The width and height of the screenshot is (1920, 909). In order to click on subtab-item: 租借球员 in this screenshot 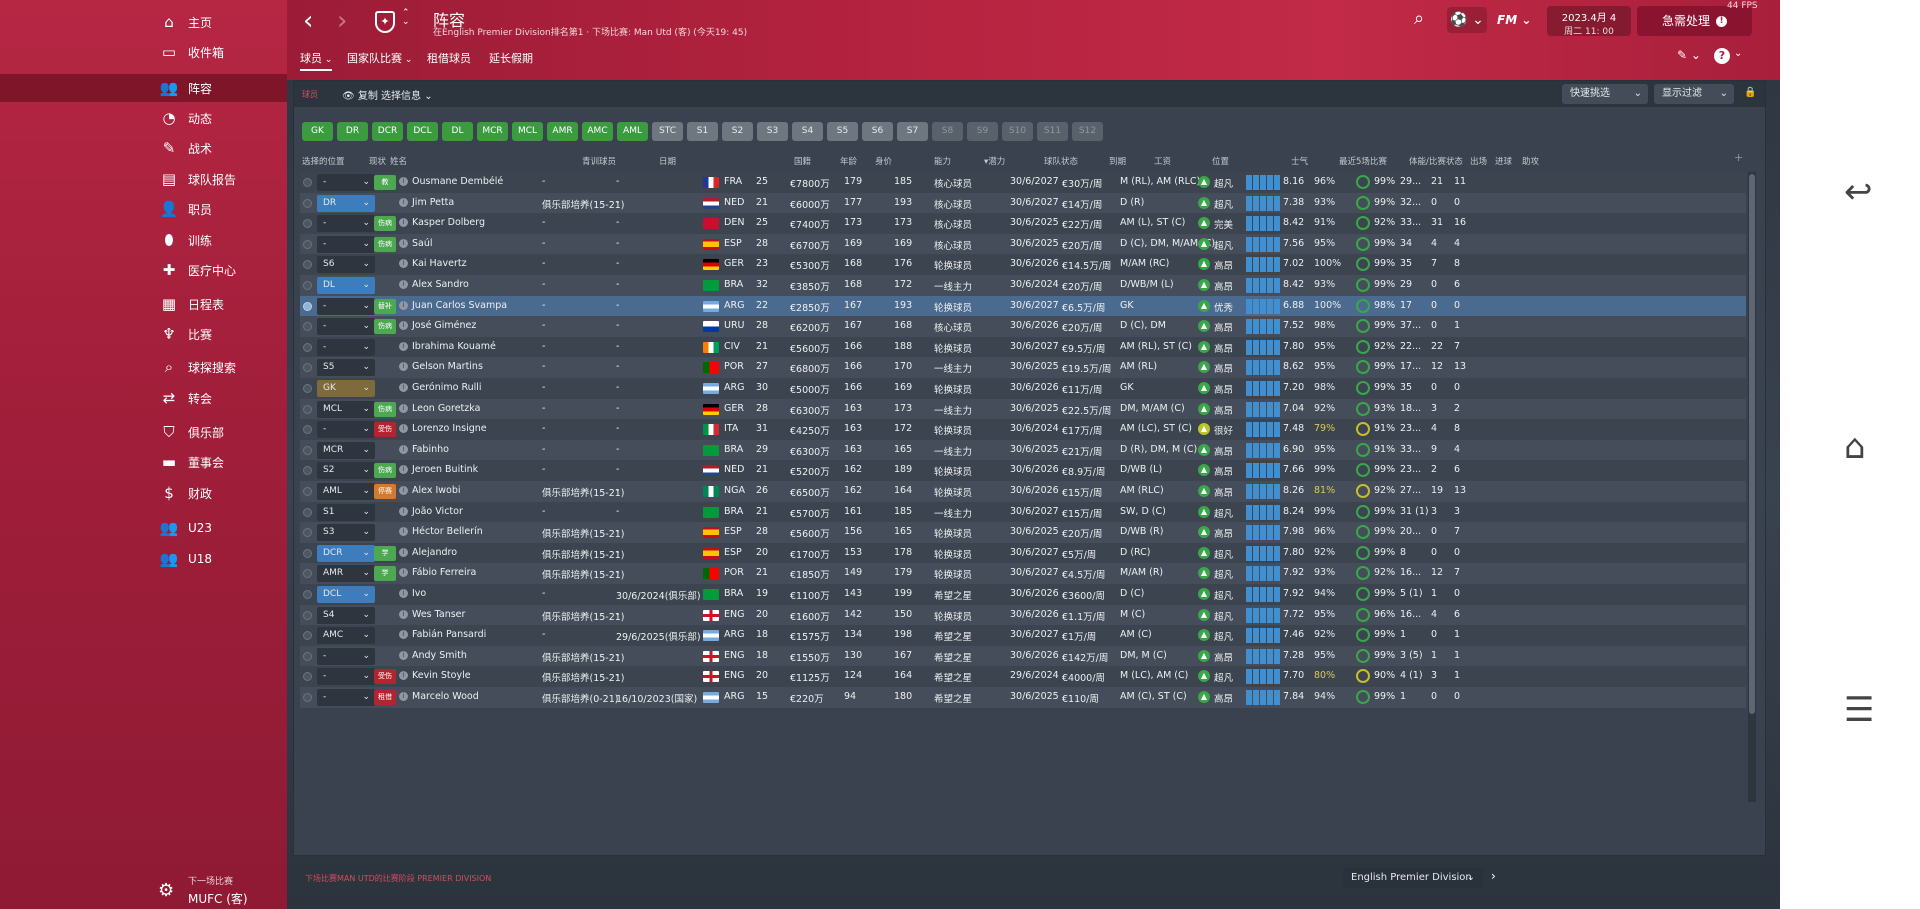, I will do `click(449, 58)`.